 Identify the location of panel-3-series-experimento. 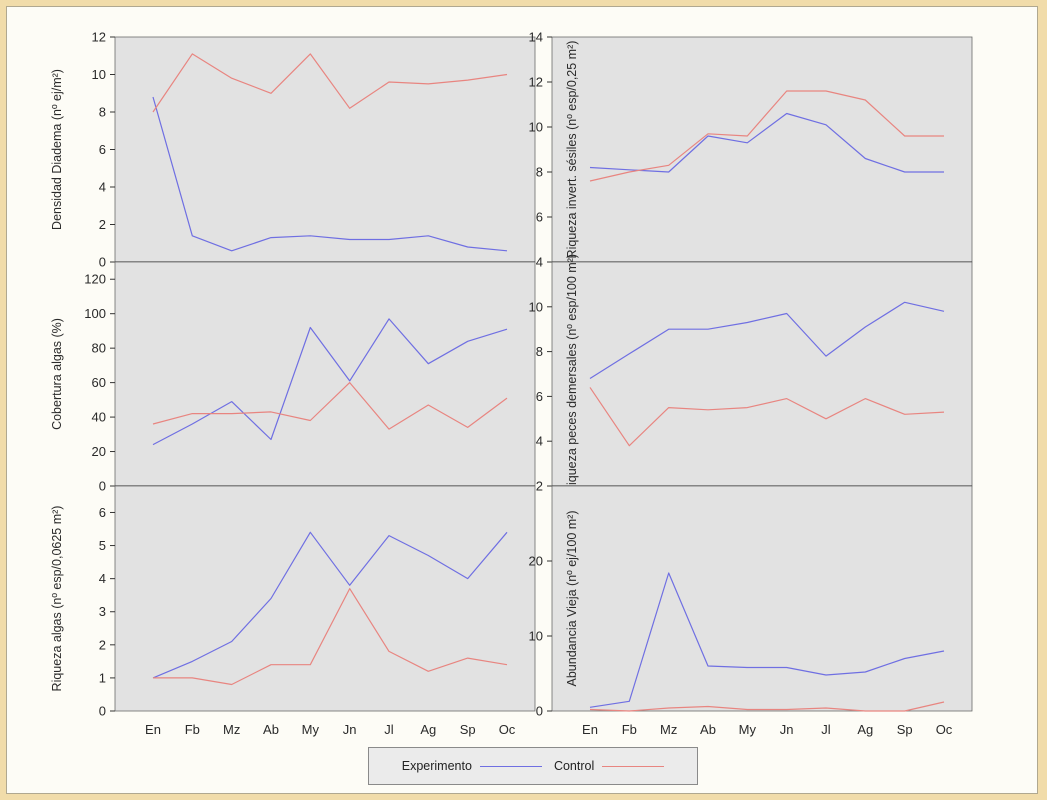
(330, 382).